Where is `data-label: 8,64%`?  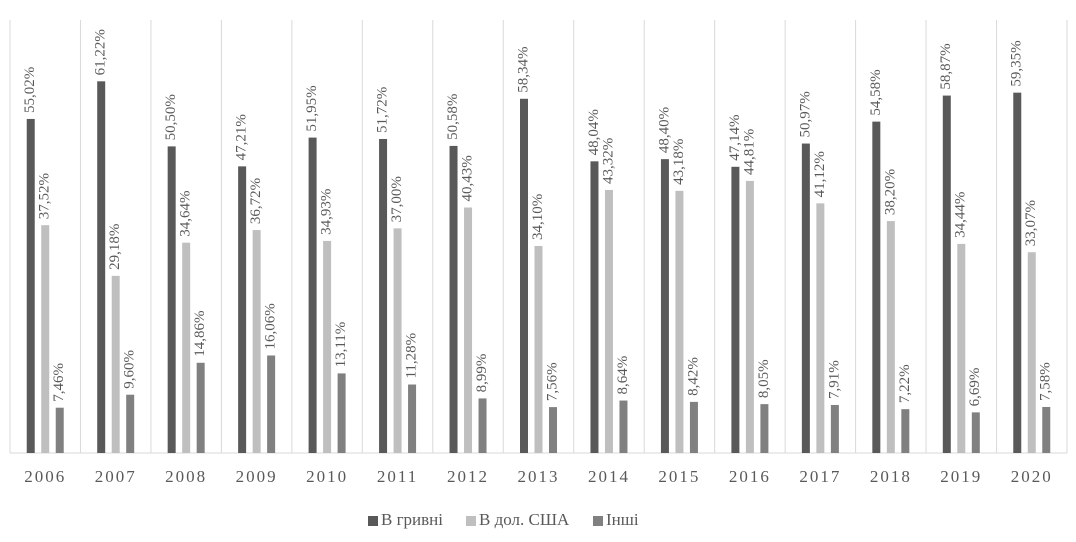
data-label: 8,64% is located at coordinates (623, 375).